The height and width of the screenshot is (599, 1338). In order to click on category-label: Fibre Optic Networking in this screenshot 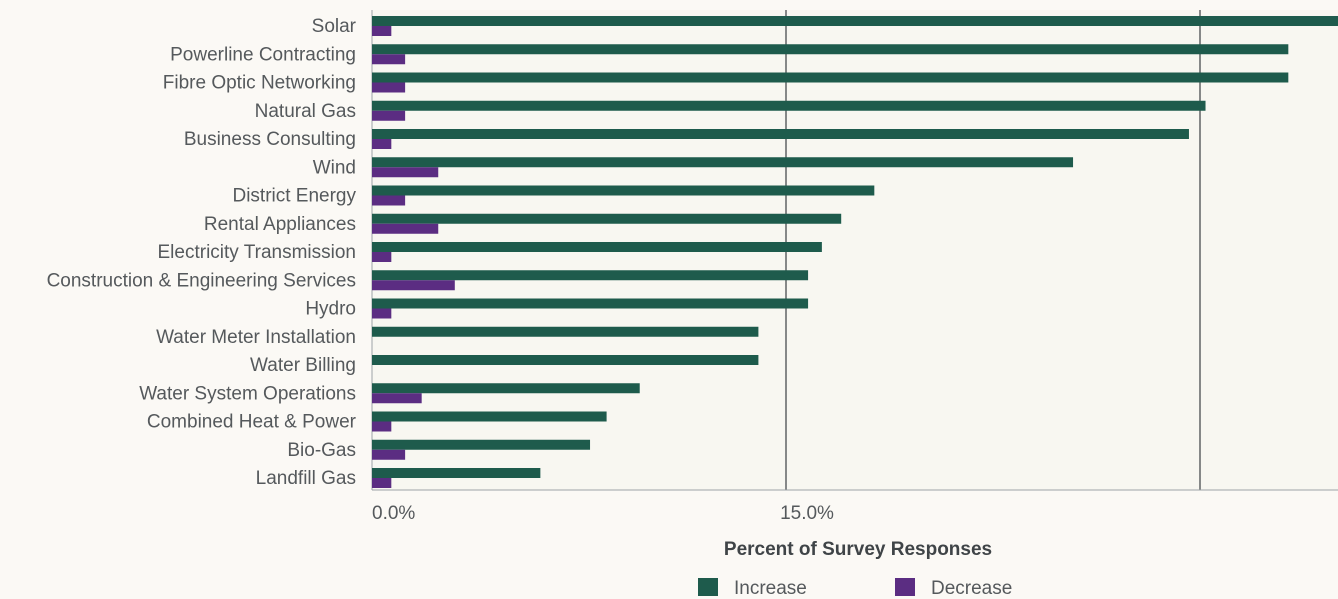, I will do `click(259, 83)`.